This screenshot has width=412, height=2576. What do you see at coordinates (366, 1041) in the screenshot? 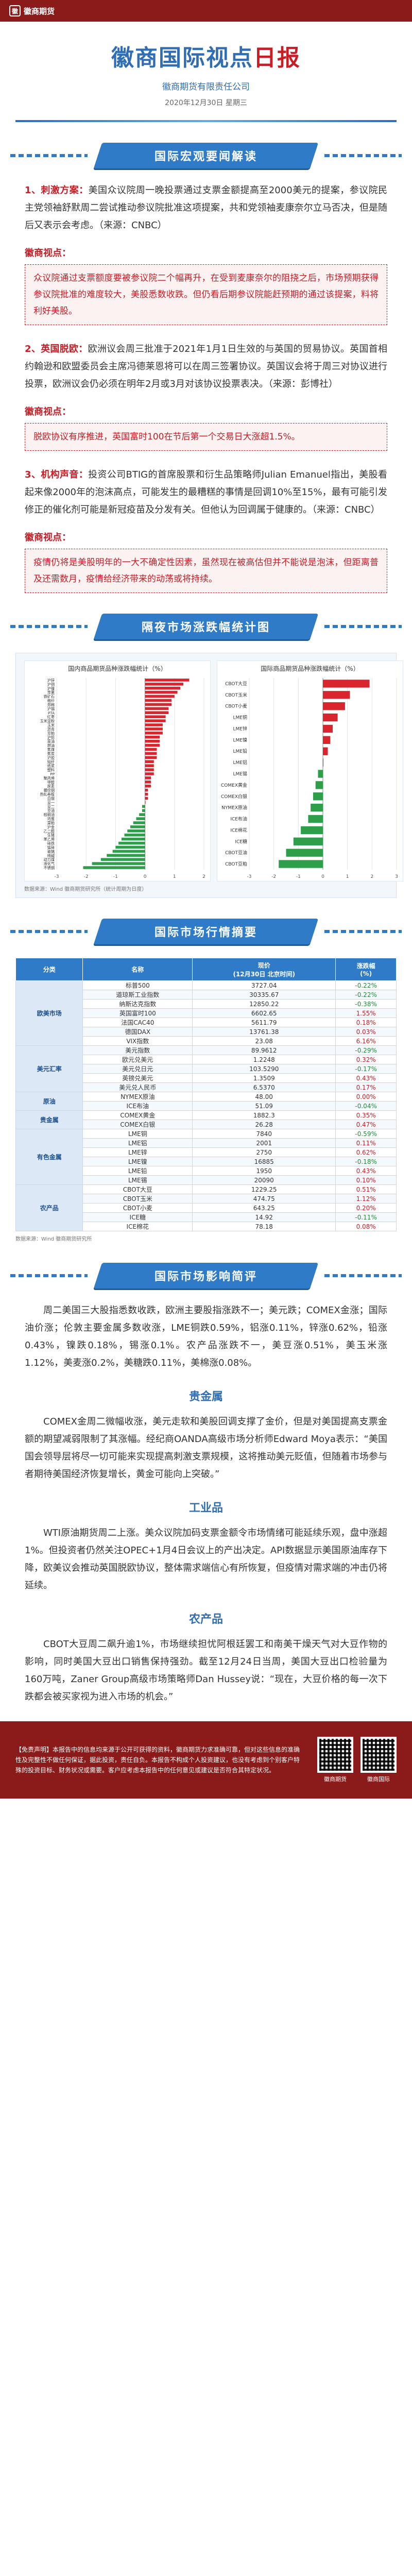
I see `change-cell: 6.16%` at bounding box center [366, 1041].